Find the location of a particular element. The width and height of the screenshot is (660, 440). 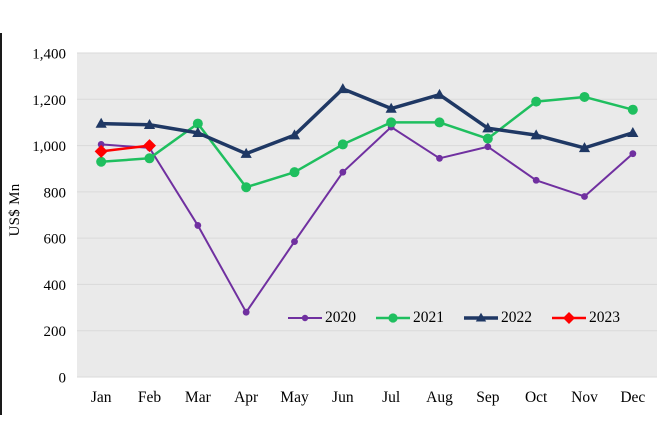

data-point-2021-May is located at coordinates (294, 172).